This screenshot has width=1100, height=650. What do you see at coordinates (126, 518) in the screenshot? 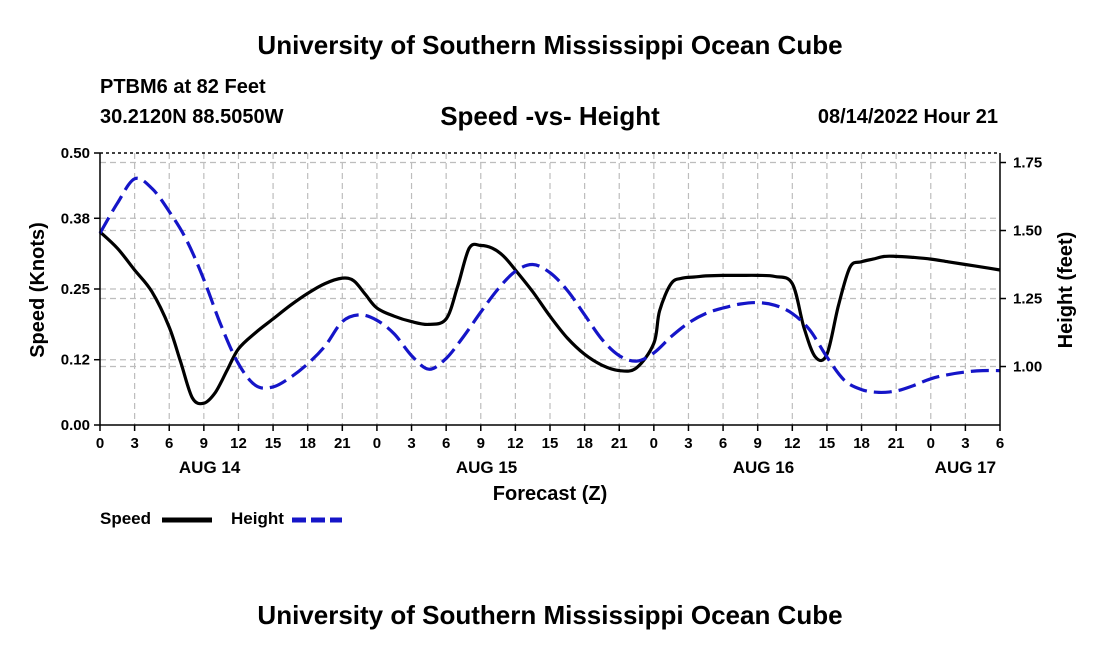
I see `legend-speed-label: Speed` at bounding box center [126, 518].